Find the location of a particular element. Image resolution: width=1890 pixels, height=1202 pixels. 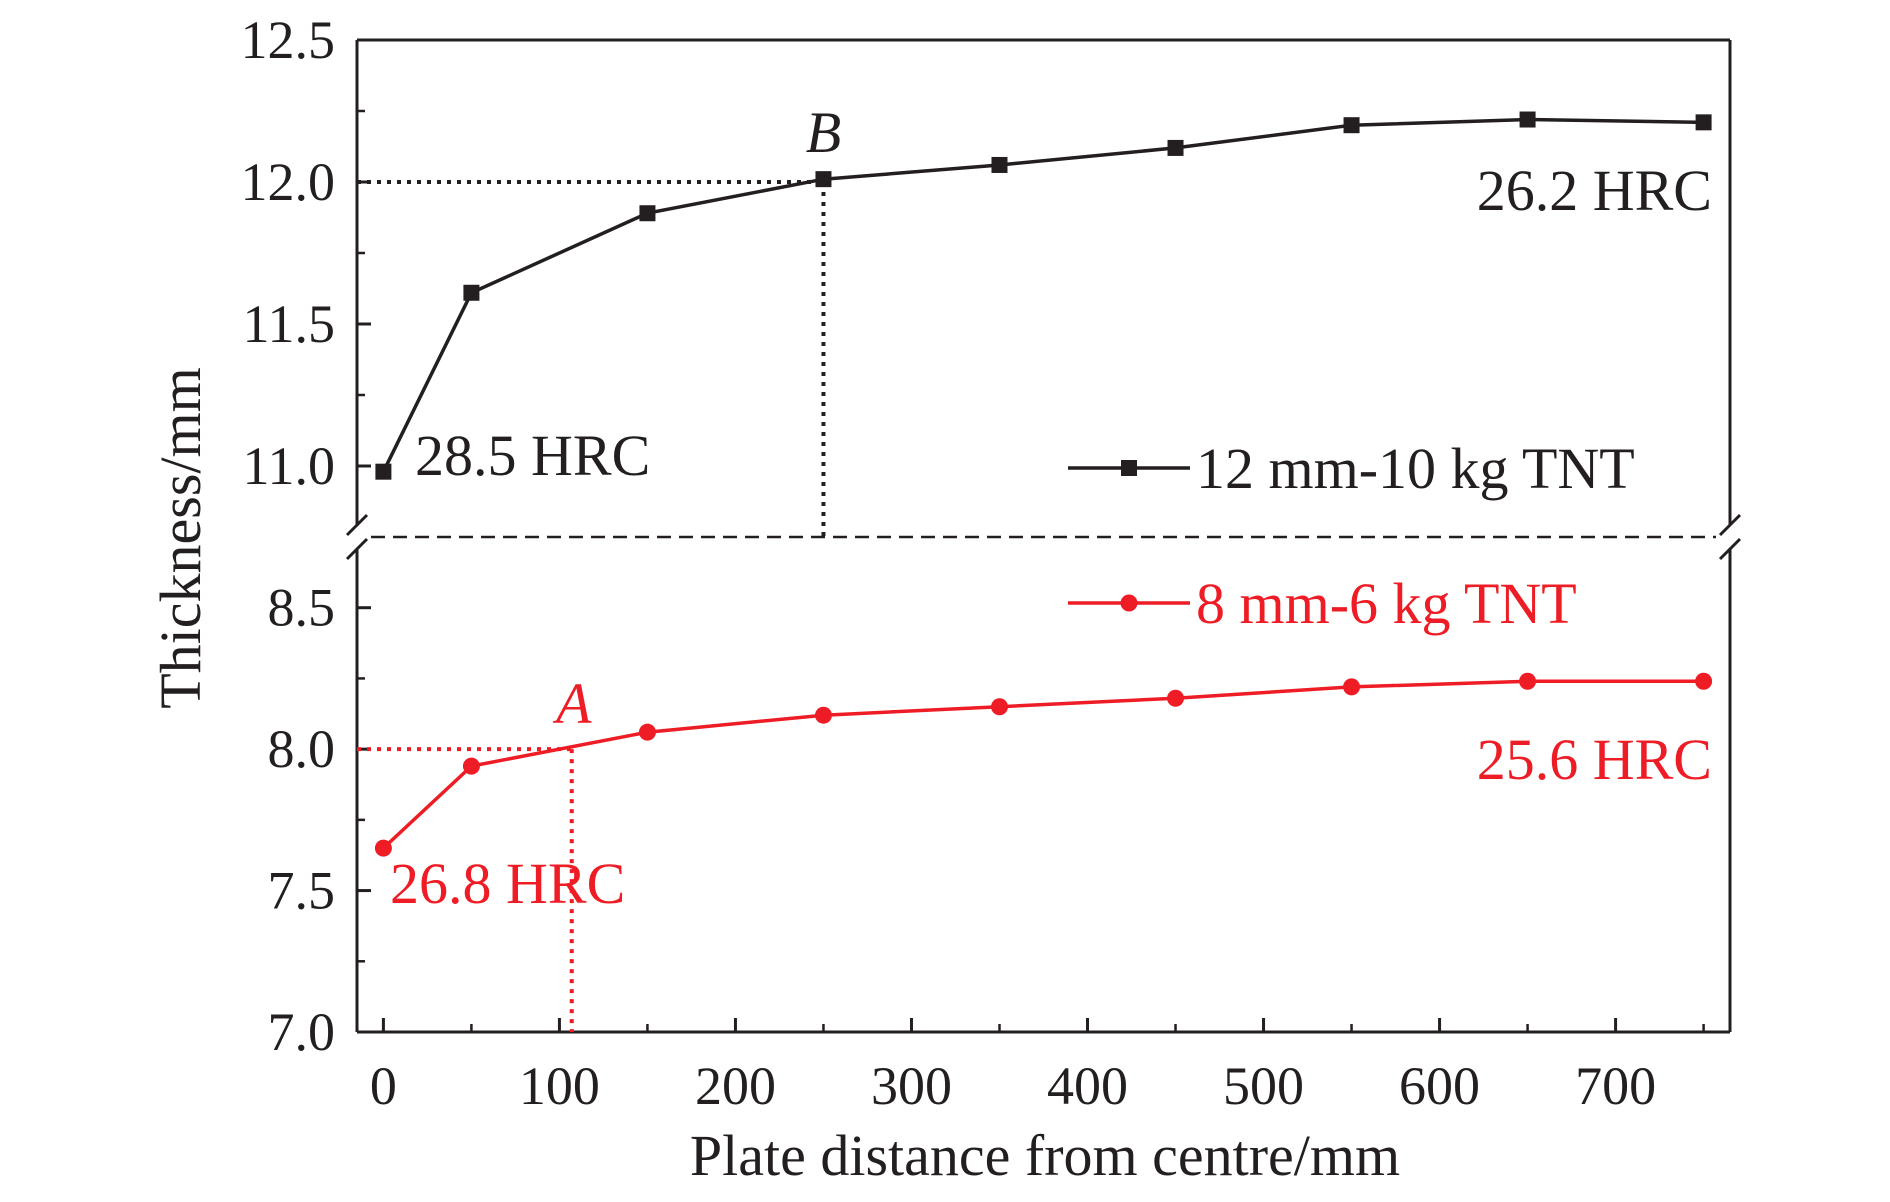

ref-point-label-a: A is located at coordinates (572, 703).